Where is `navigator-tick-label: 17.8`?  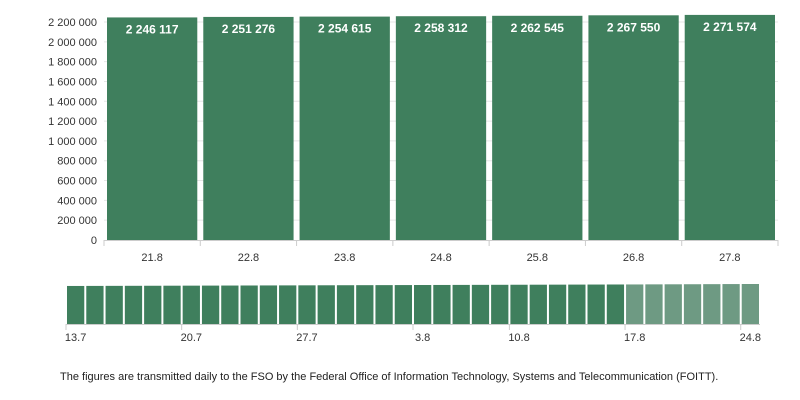 navigator-tick-label: 17.8 is located at coordinates (634, 338).